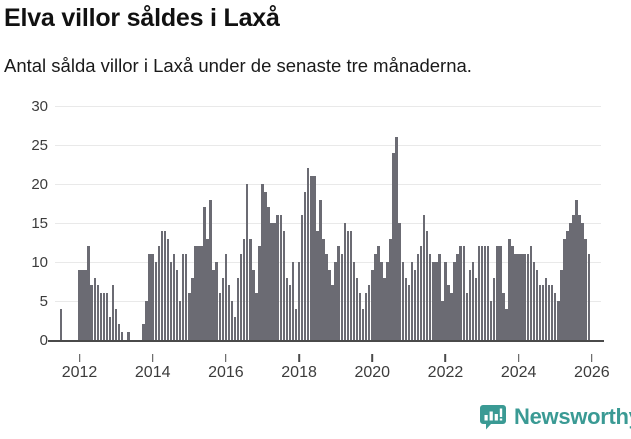 This screenshot has height=439, width=631. What do you see at coordinates (43, 340) in the screenshot?
I see `y-axis-tick-label: 0` at bounding box center [43, 340].